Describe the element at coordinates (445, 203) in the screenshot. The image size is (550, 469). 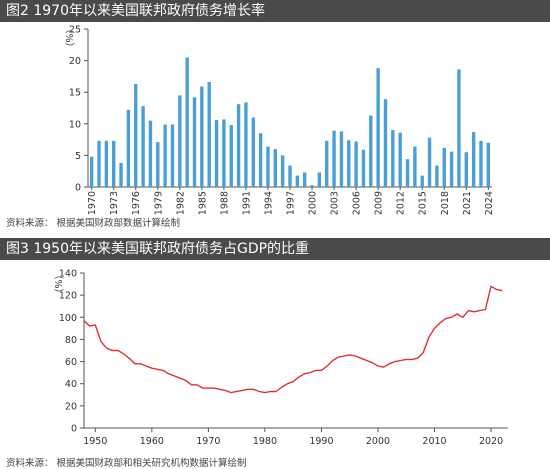
I see `x-tick-label: 2018` at that location.